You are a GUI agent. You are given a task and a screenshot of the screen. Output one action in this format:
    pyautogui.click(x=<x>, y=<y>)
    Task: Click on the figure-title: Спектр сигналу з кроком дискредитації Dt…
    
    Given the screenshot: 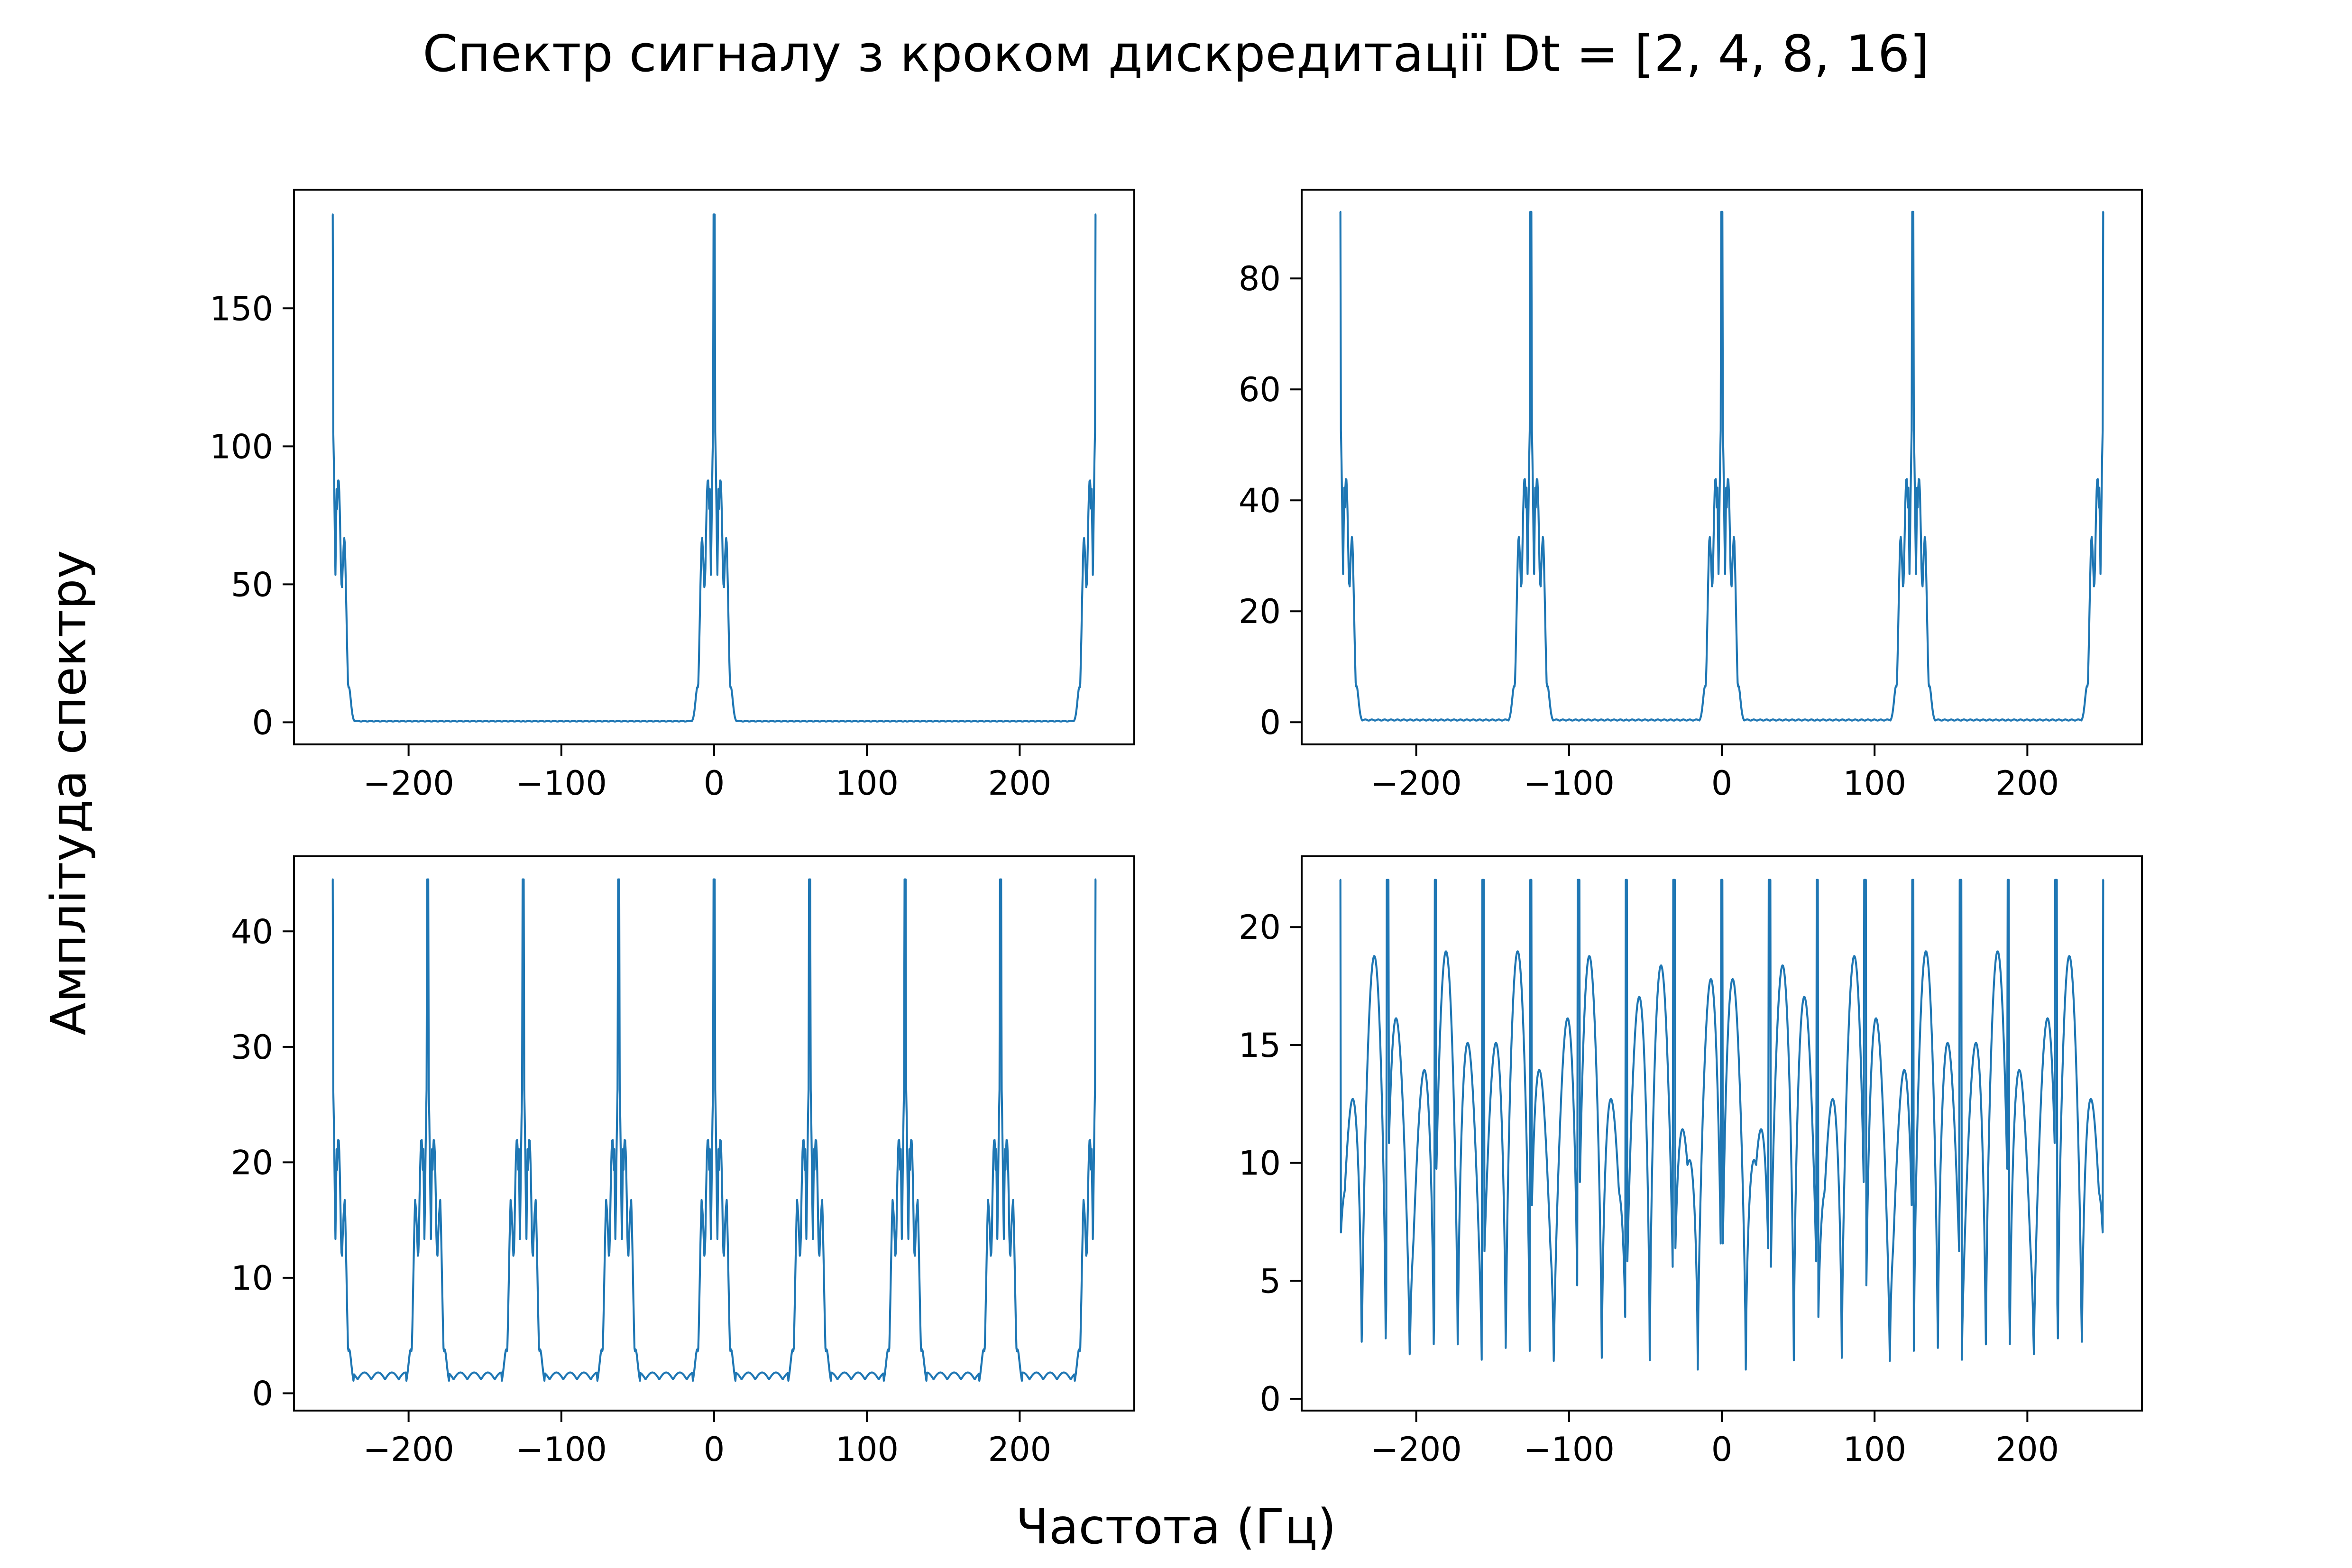 What is the action you would take?
    pyautogui.click(x=1176, y=54)
    